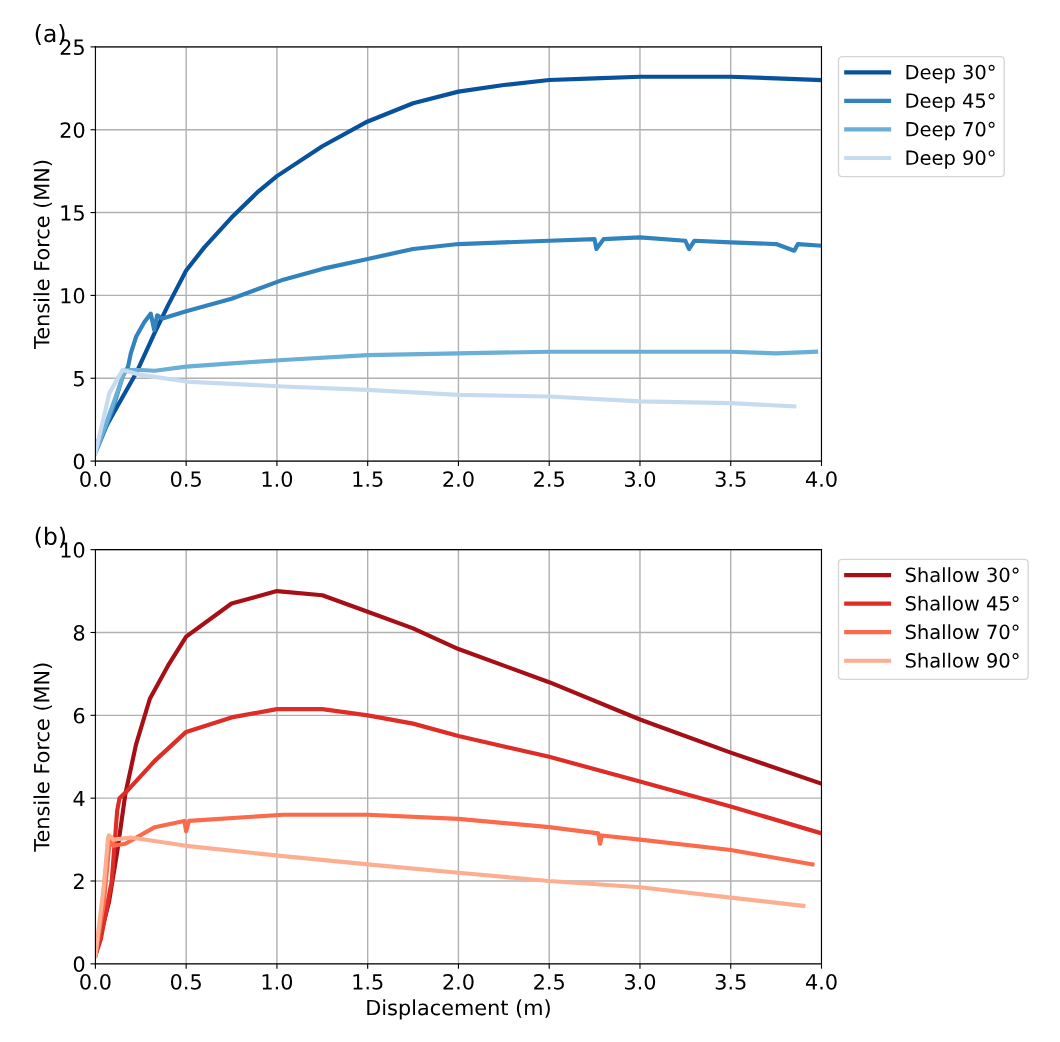 This screenshot has width=1060, height=1042. What do you see at coordinates (950, 131) in the screenshot?
I see `legend-label: Deep 70°` at bounding box center [950, 131].